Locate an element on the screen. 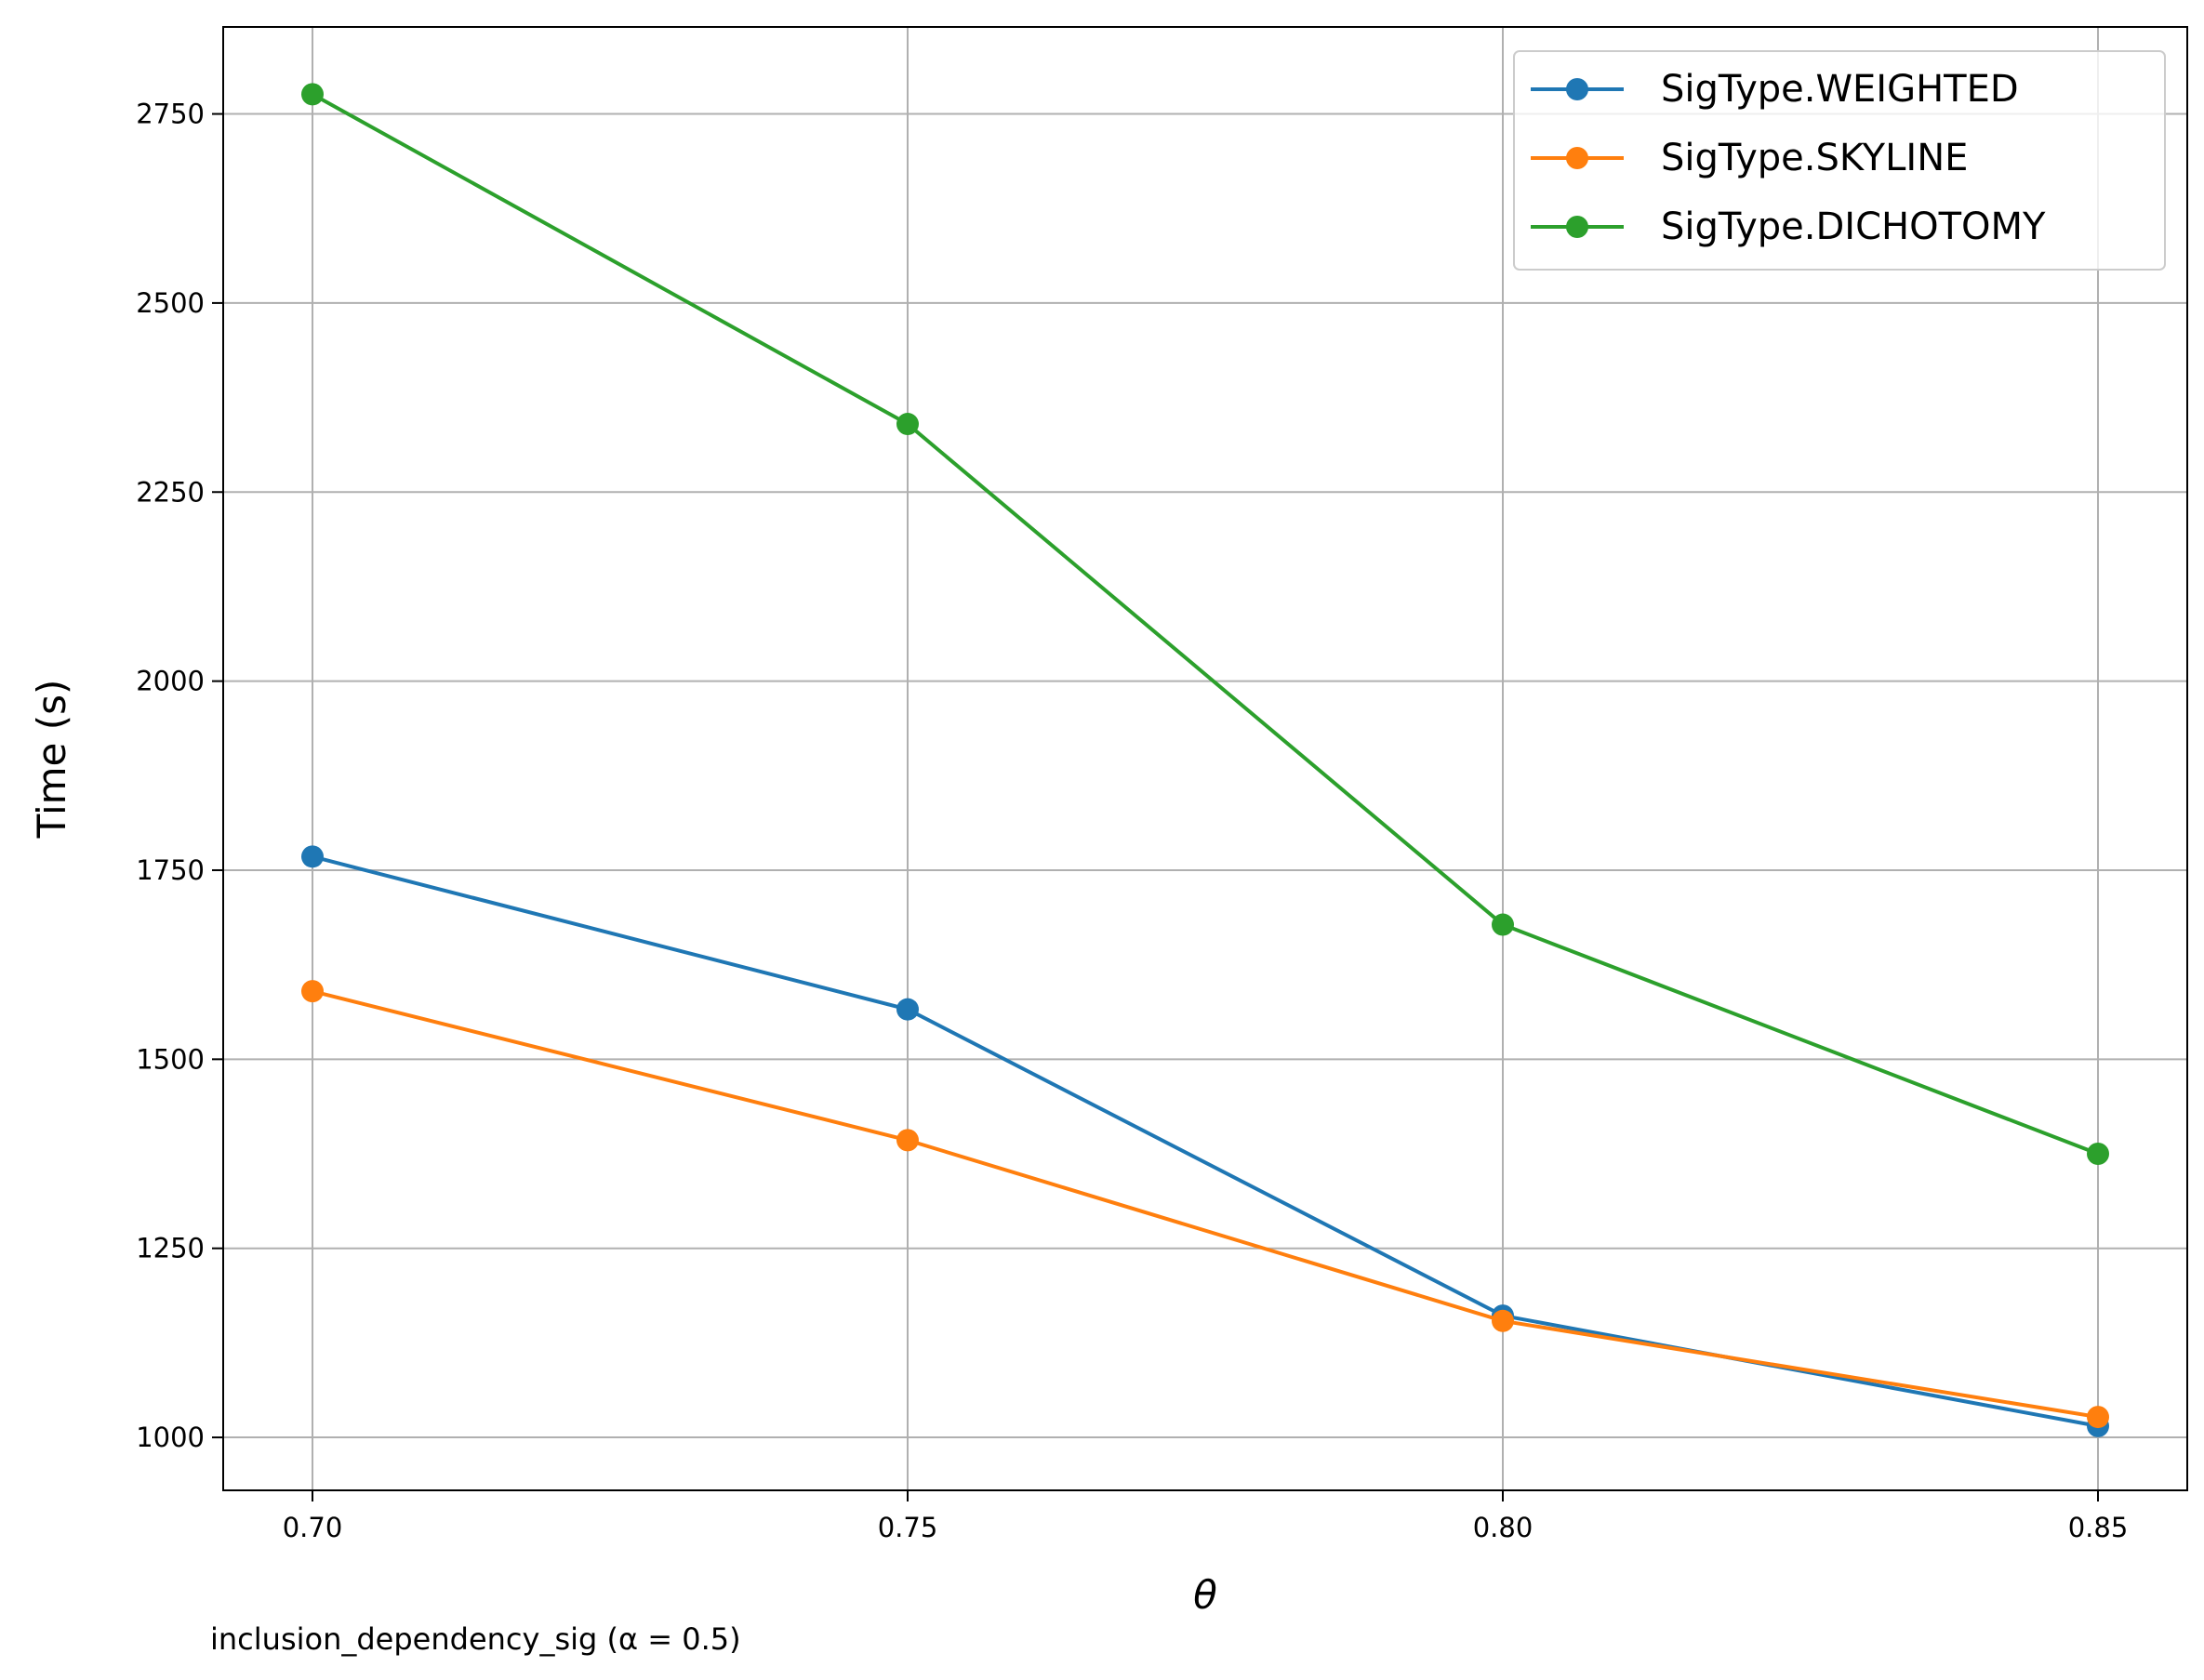  x-tick-label: 0.85 is located at coordinates (2099, 1527).